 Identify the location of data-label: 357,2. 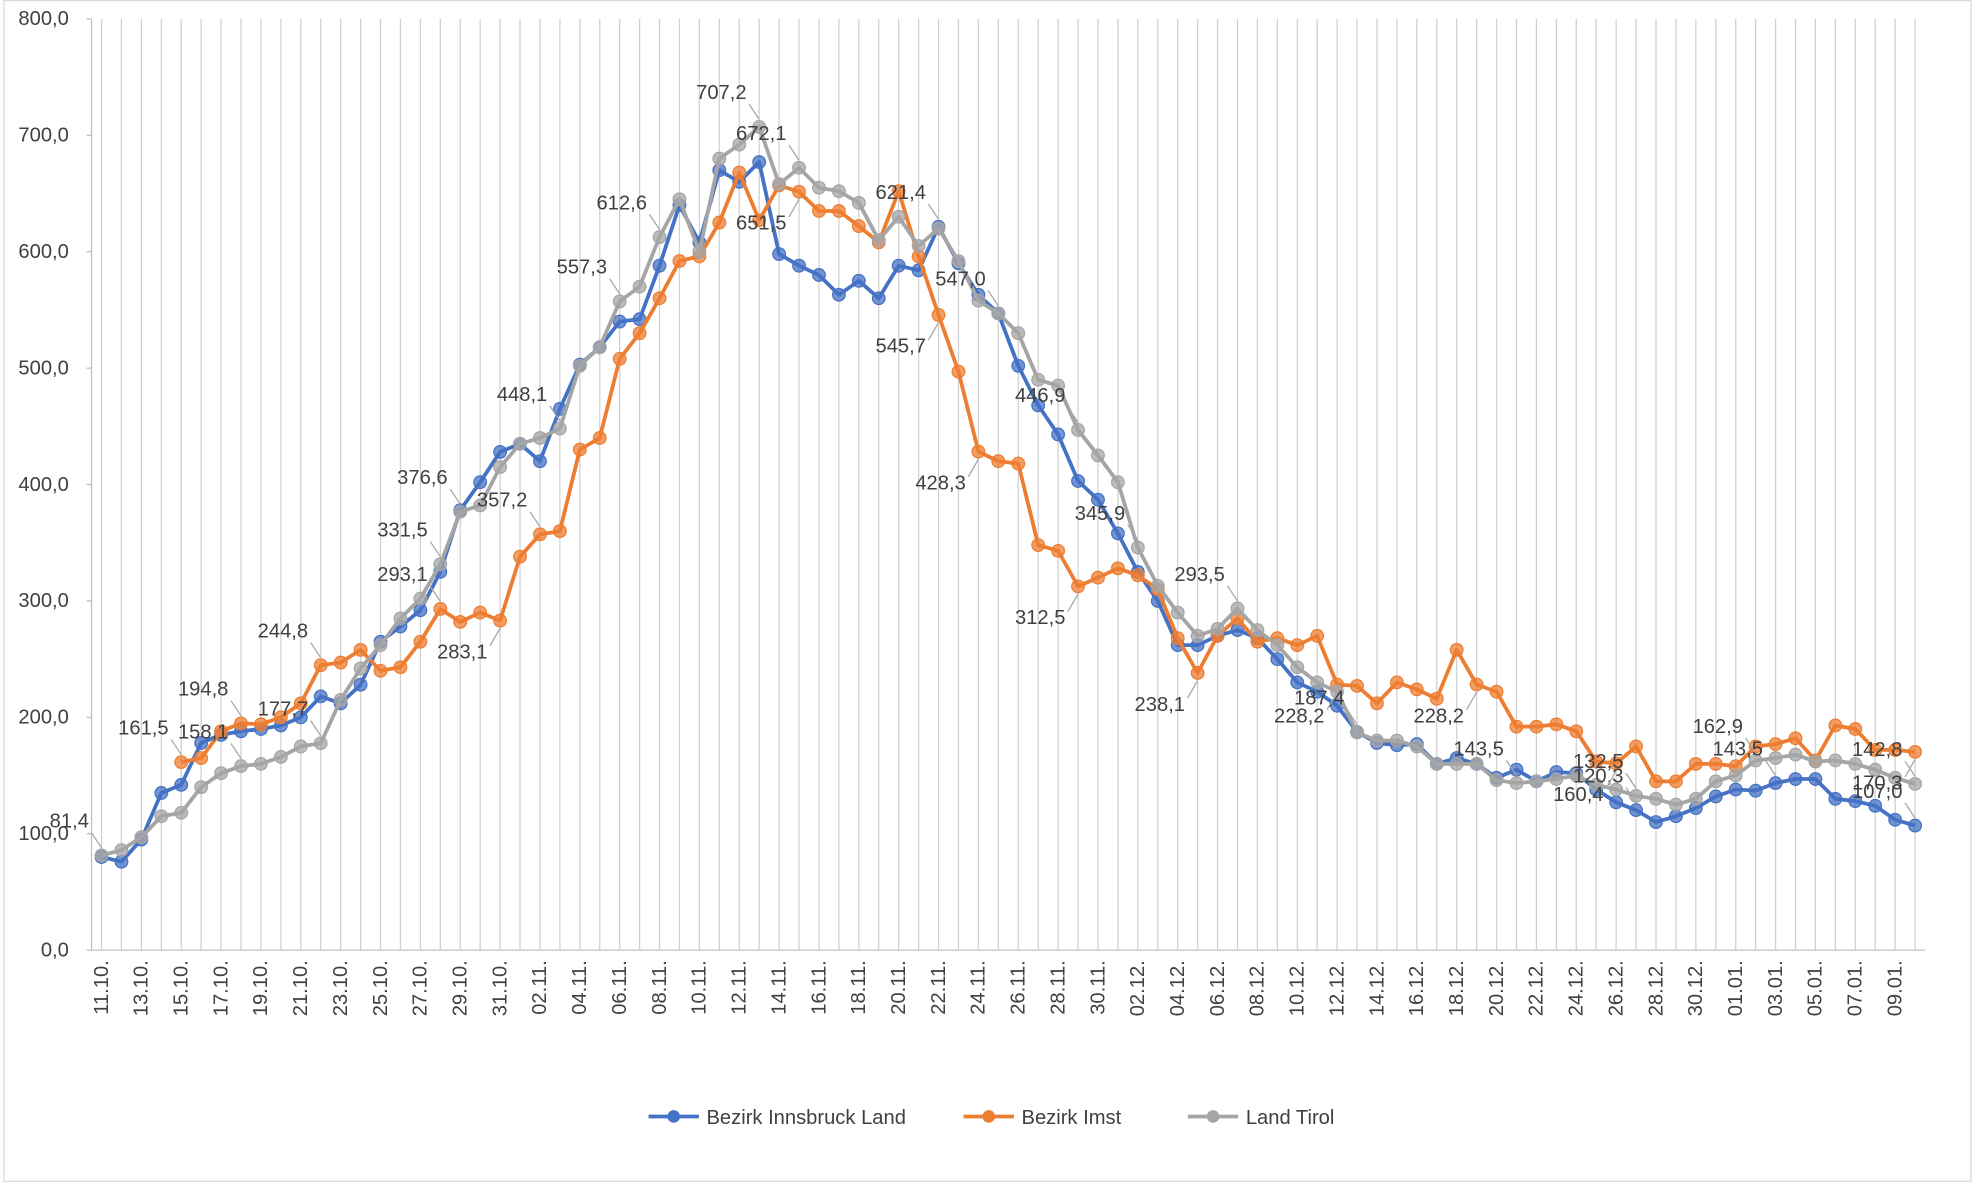
(502, 501).